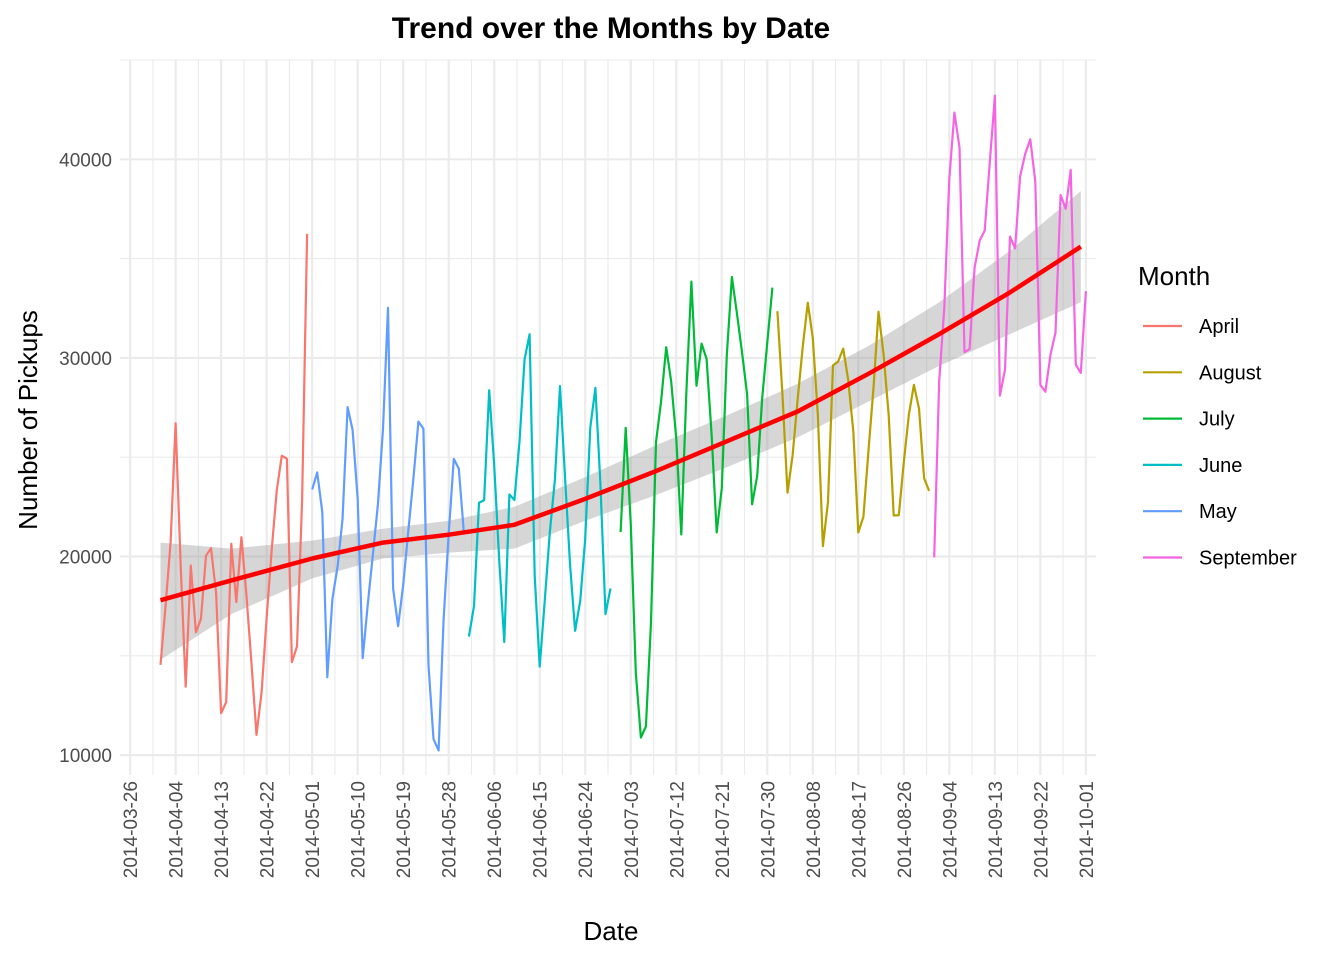 The image size is (1344, 960). Describe the element at coordinates (85, 458) in the screenshot. I see `y-axis-ticks: 10000 20000 30000 40000` at that location.